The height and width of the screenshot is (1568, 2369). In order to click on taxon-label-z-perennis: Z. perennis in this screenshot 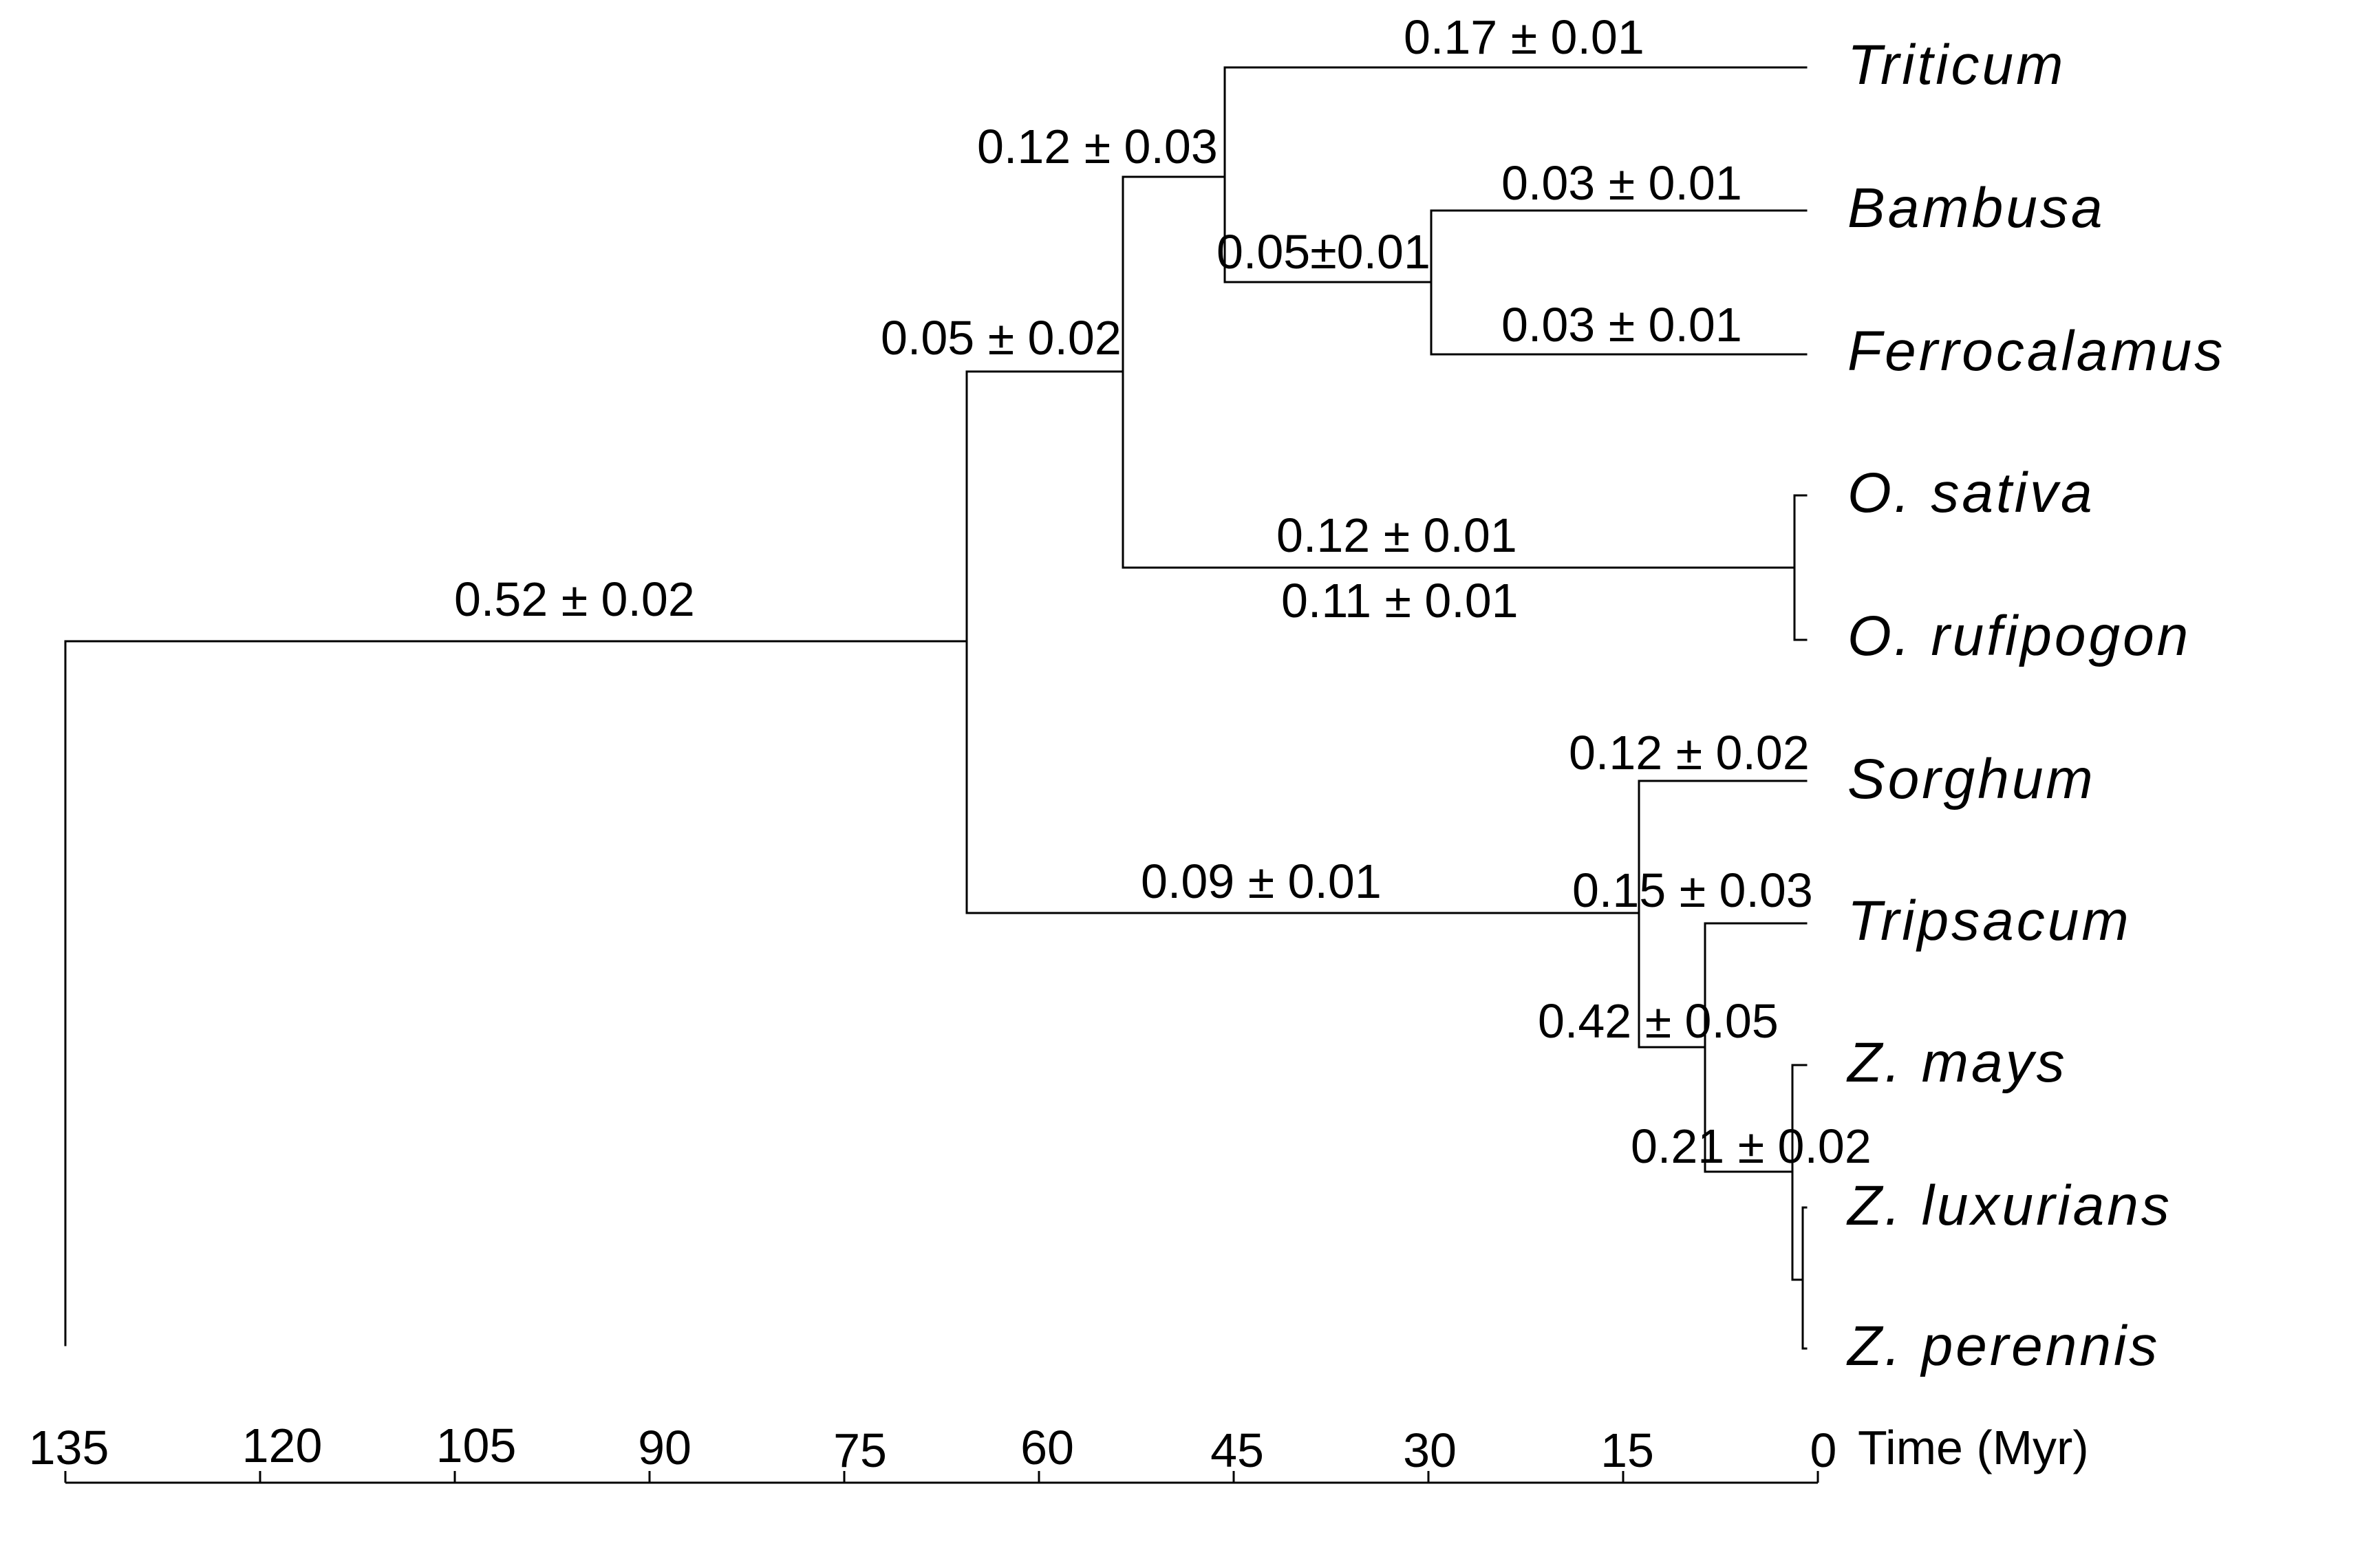, I will do `click(2003, 1346)`.